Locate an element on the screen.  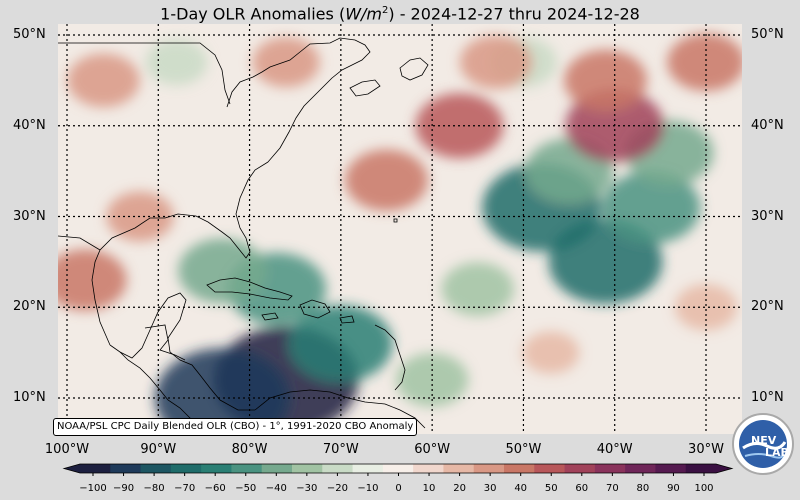
lon-label: 60°W is located at coordinates (432, 449).